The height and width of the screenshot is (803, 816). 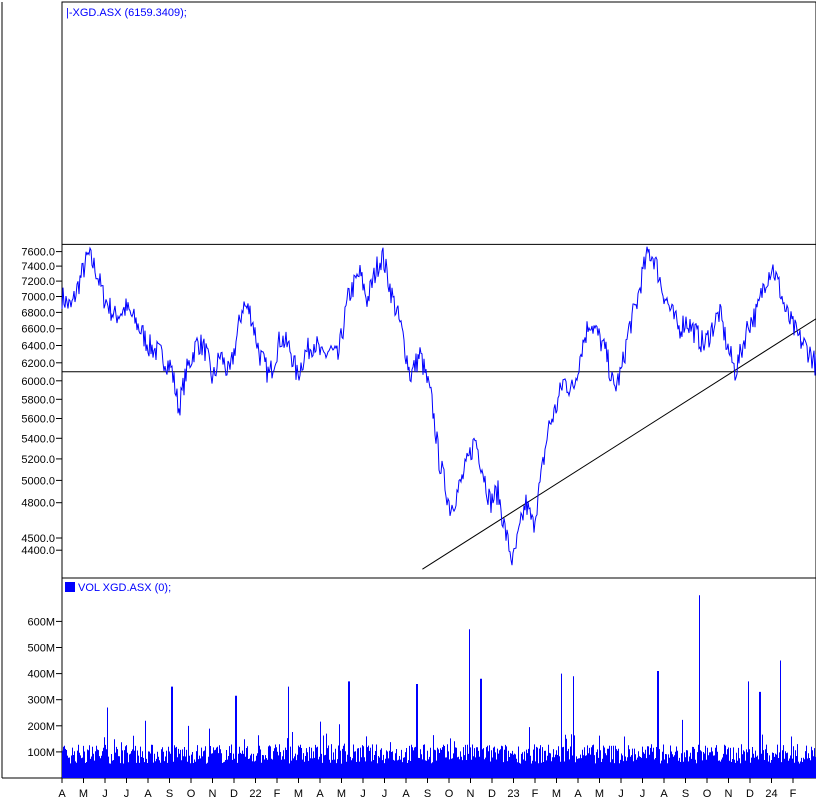 What do you see at coordinates (38, 481) in the screenshot?
I see `price-tick-label: 5000.0` at bounding box center [38, 481].